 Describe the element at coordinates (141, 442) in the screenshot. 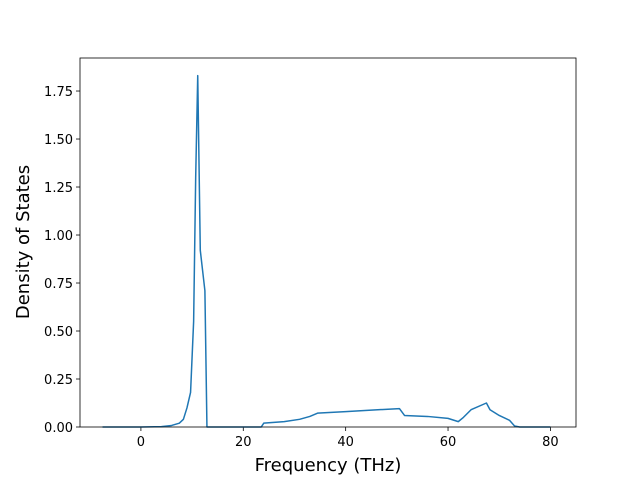

I see `x-tick-label: 0` at that location.